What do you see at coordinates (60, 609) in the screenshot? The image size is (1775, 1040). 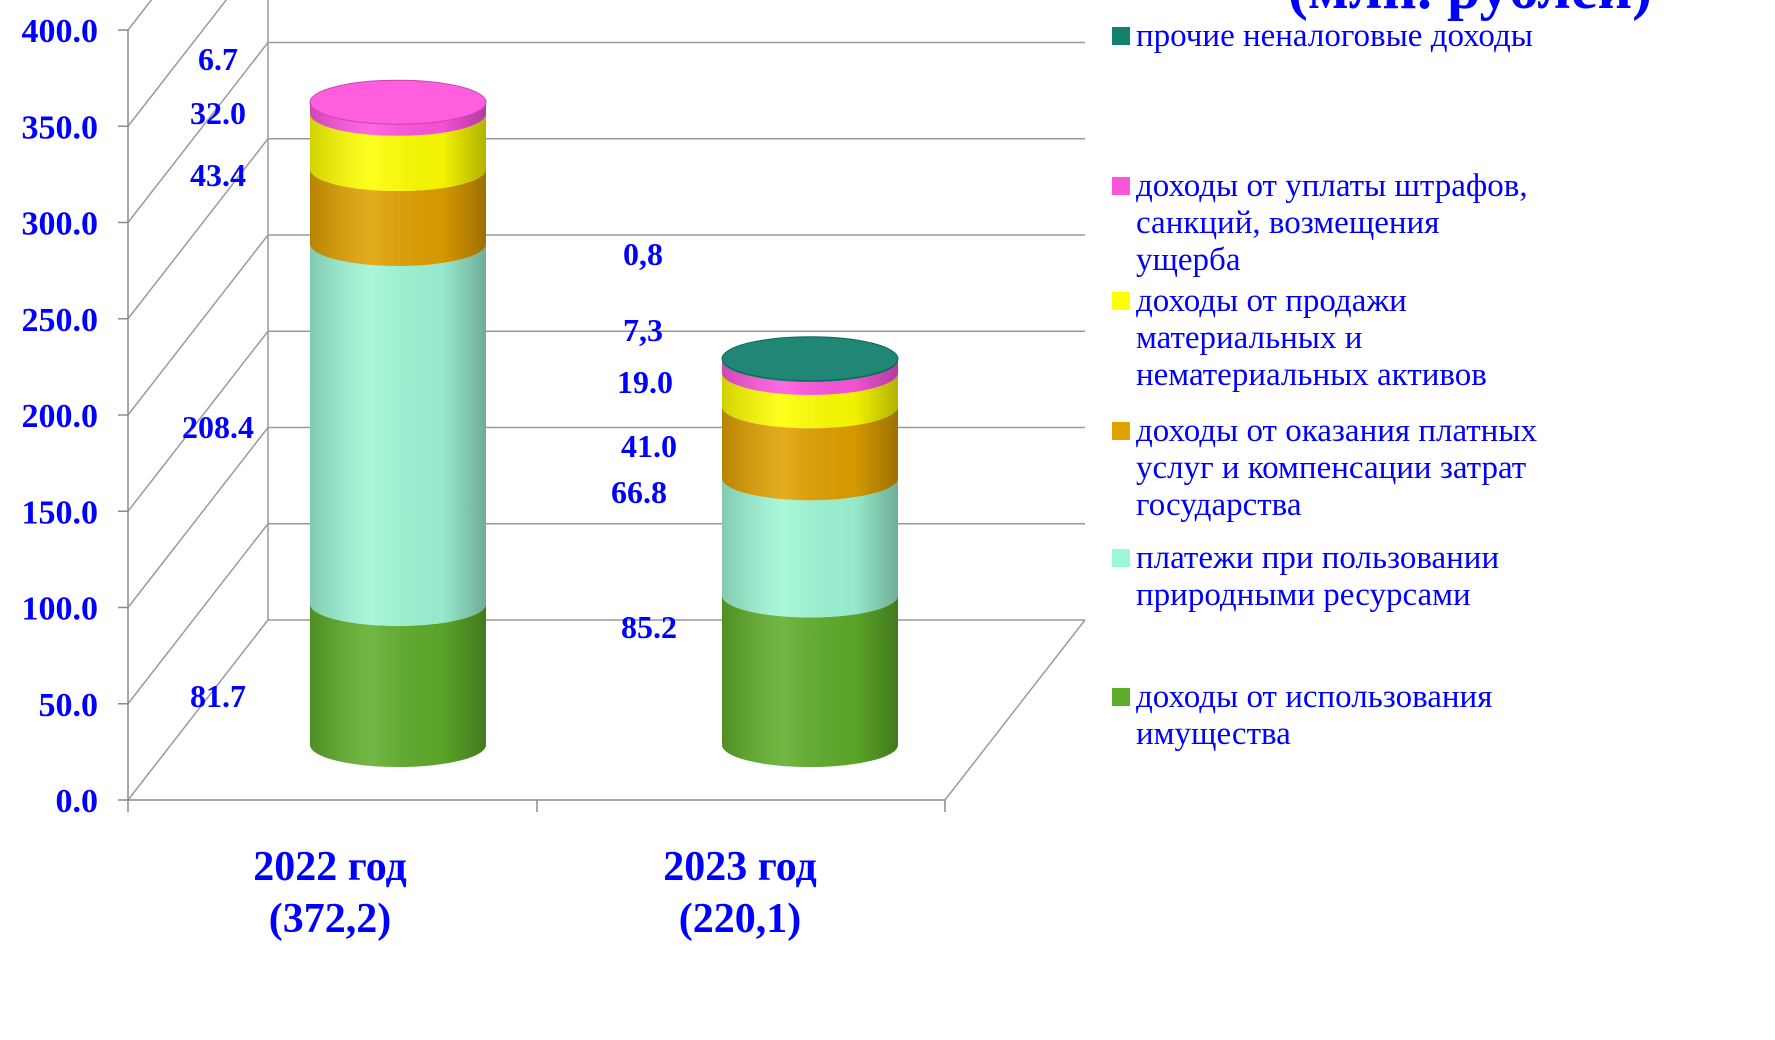 I see `y-tick-label: 100.0` at bounding box center [60, 609].